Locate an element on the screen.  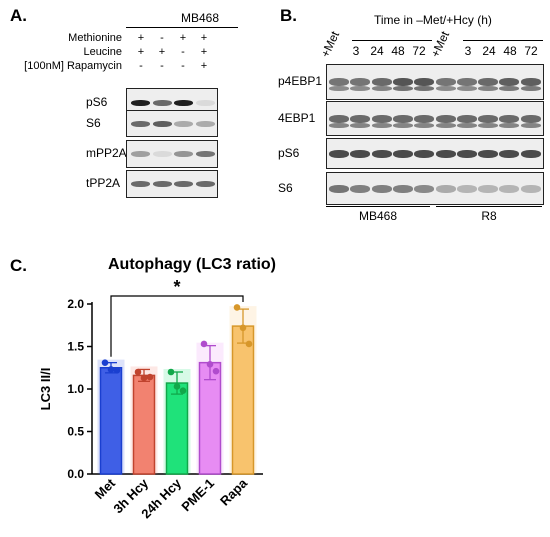
treatment-label: Leucine is located at coordinates (102, 52).